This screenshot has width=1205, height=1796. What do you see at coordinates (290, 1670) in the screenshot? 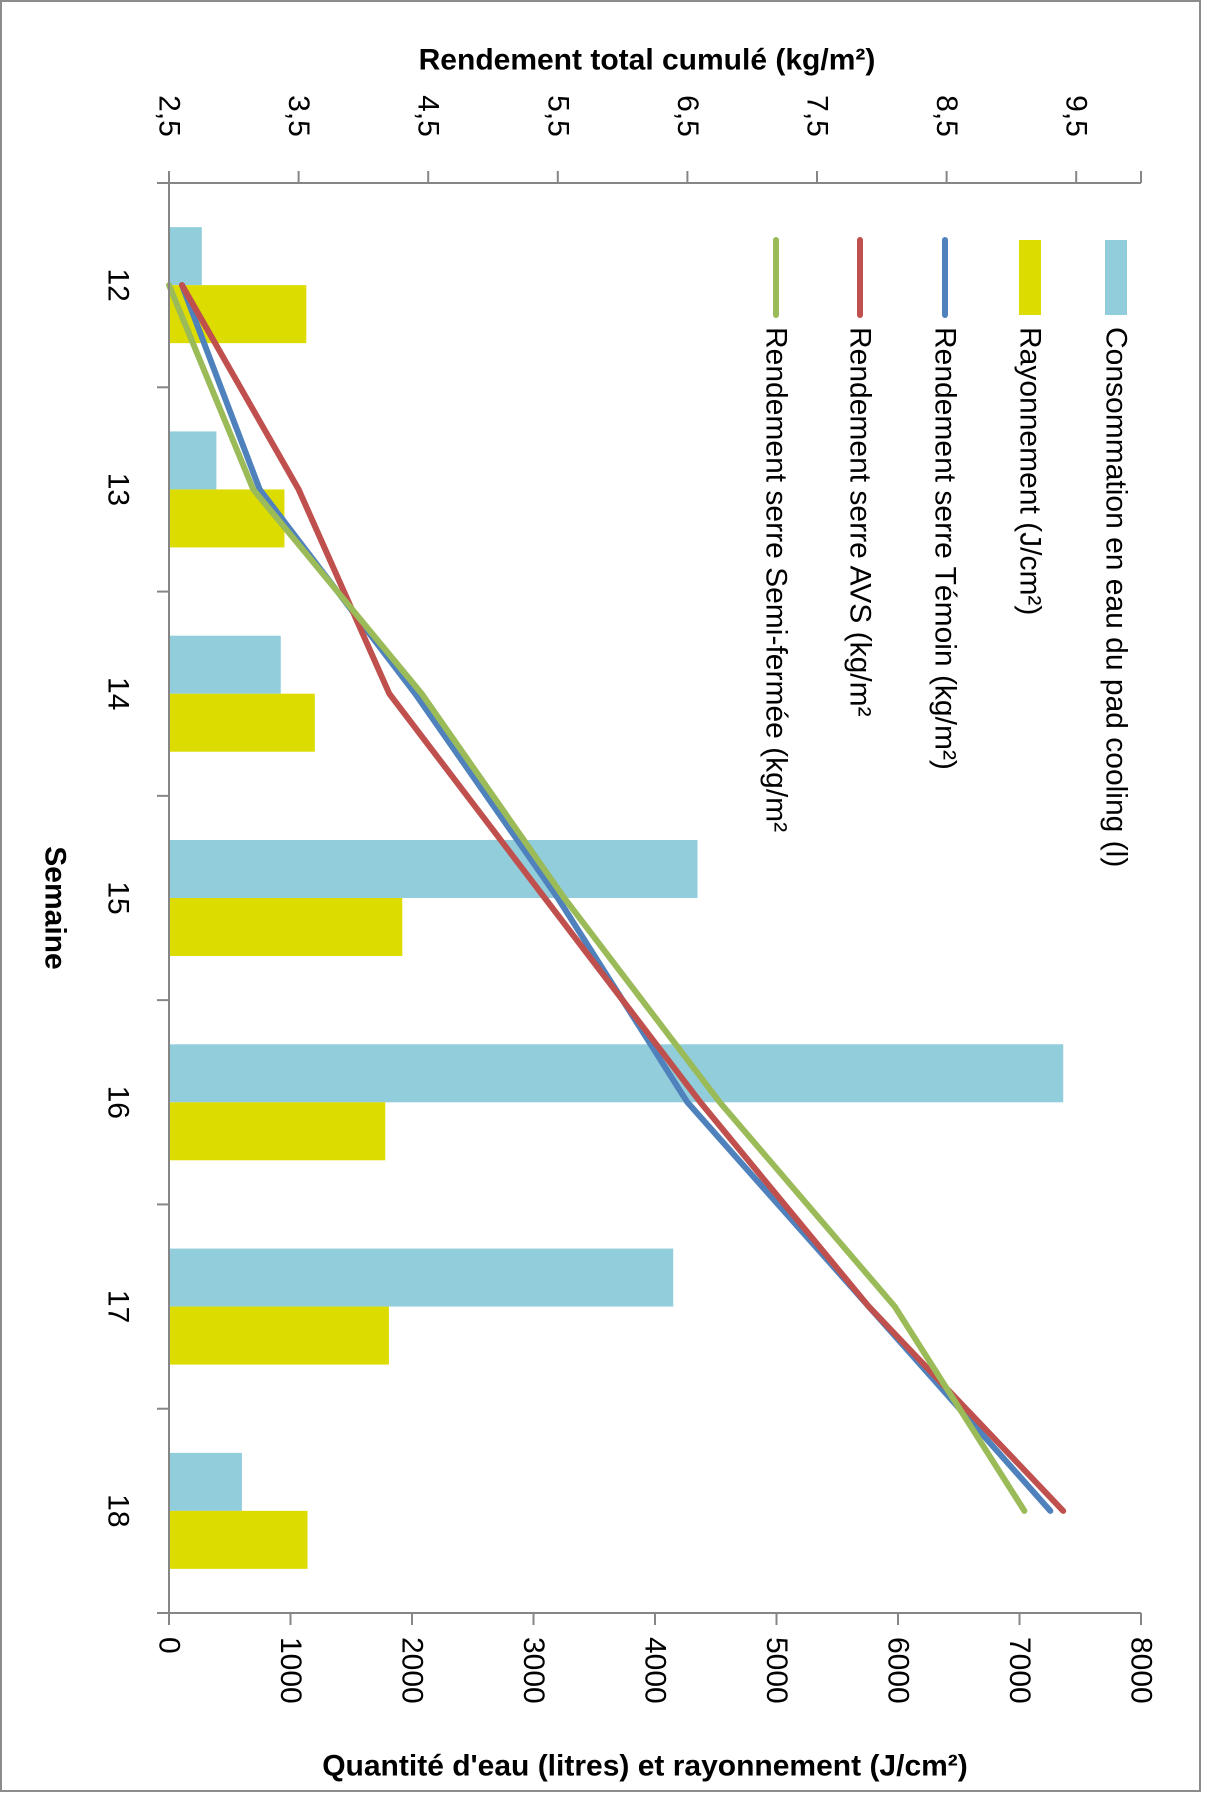
I see `primary-tick-label: 1000` at bounding box center [290, 1670].